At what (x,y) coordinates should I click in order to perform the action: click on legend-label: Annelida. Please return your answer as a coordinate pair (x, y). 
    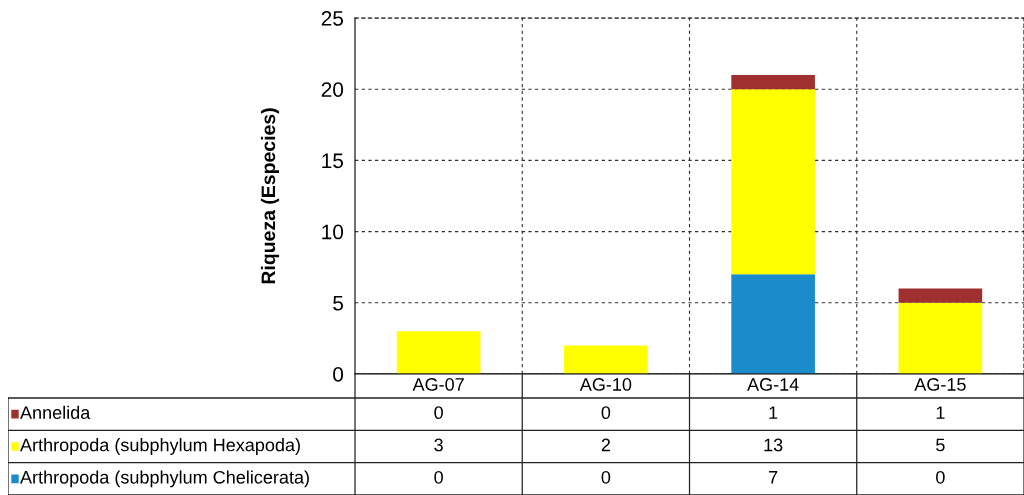
    Looking at the image, I should click on (55, 412).